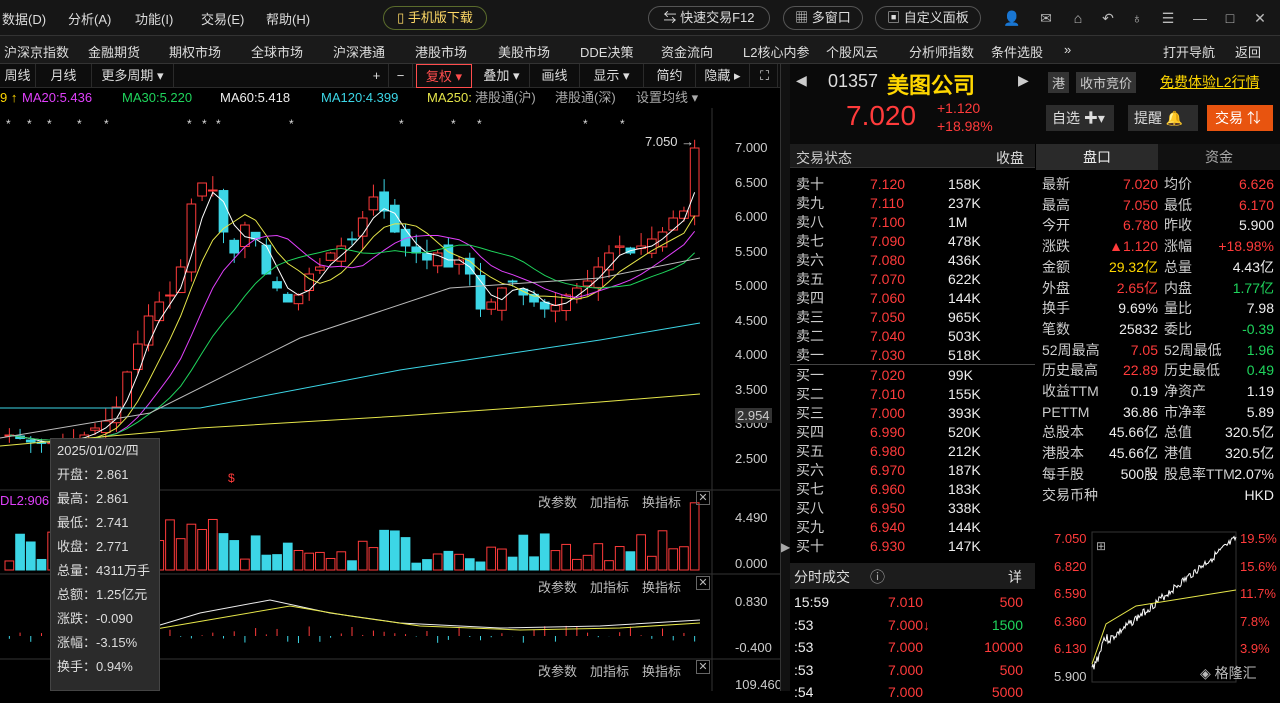 The width and height of the screenshot is (1280, 703). What do you see at coordinates (1080, 118) in the screenshot?
I see `watchlist-button: 自选 ✚▾` at bounding box center [1080, 118].